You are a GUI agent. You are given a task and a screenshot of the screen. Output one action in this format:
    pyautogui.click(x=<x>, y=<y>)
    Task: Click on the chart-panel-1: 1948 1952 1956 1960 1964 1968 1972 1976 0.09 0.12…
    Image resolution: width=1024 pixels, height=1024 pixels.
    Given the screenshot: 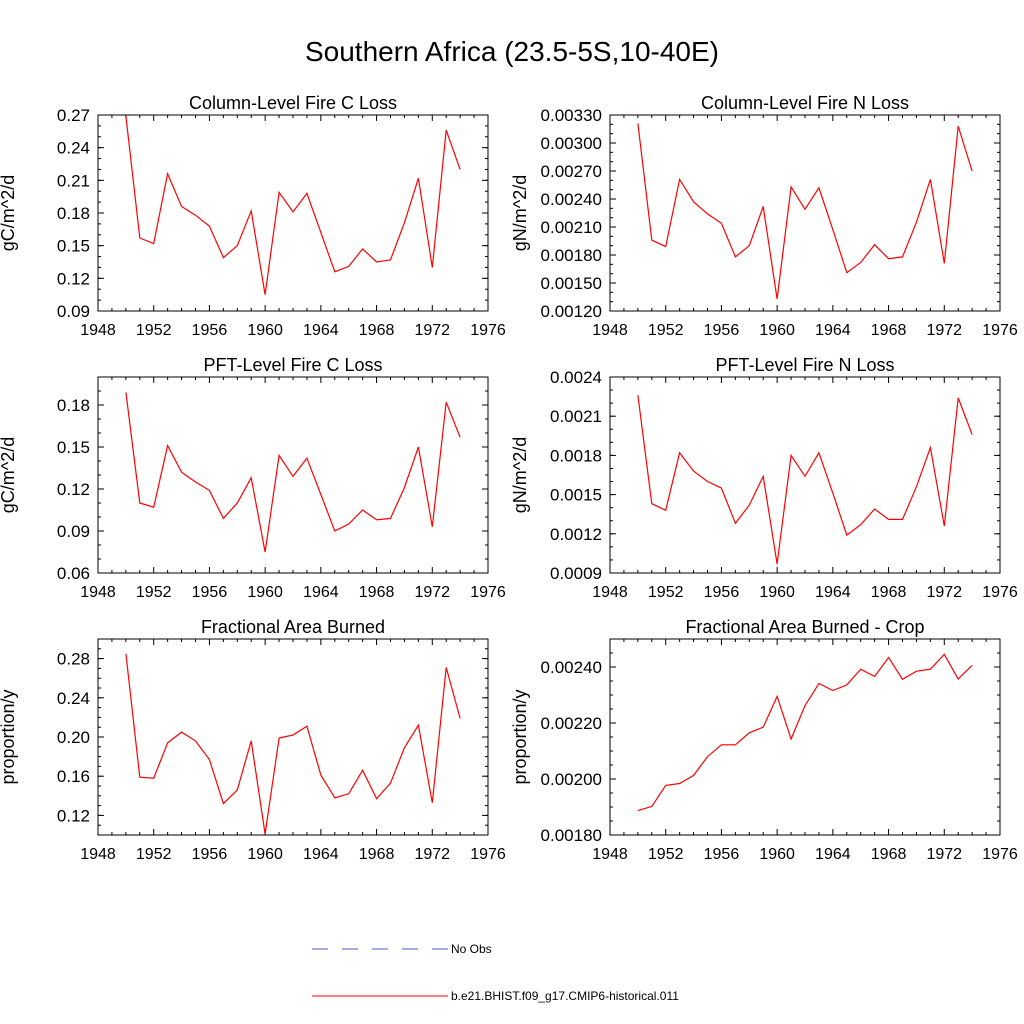 What is the action you would take?
    pyautogui.click(x=253, y=216)
    